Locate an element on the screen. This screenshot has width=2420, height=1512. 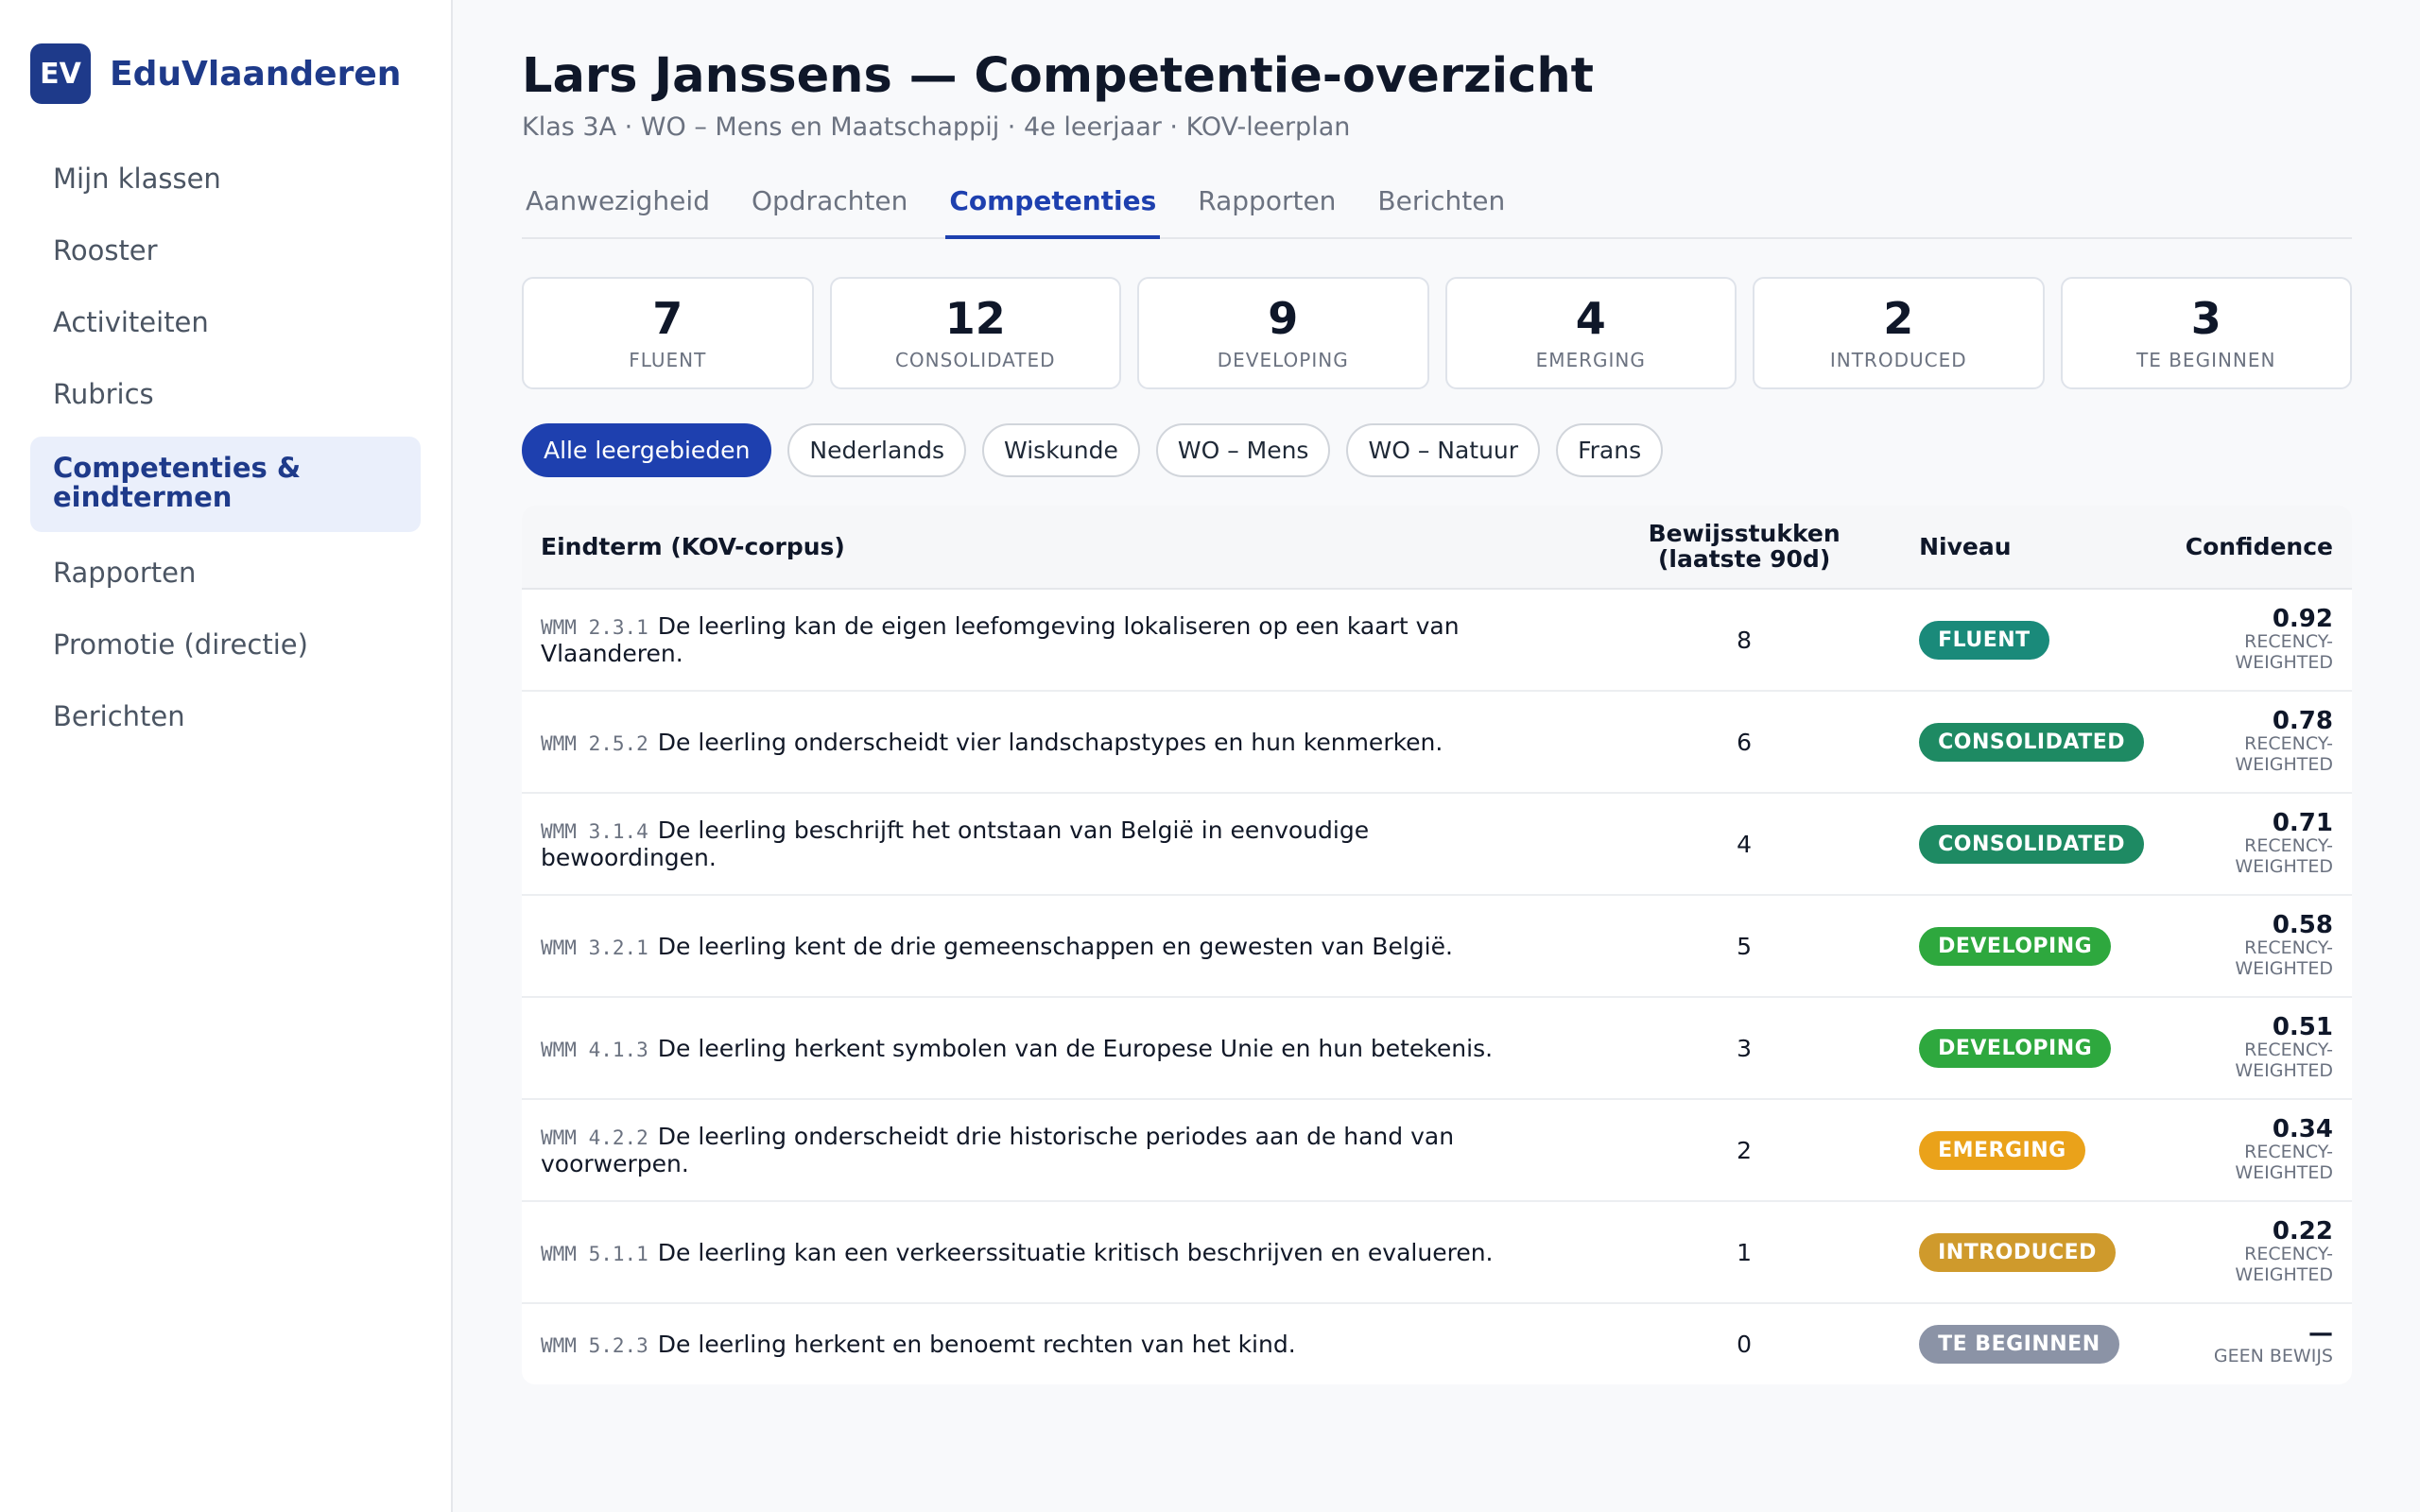
eindterm-code: WMM 5.1.1 is located at coordinates (594, 1253).